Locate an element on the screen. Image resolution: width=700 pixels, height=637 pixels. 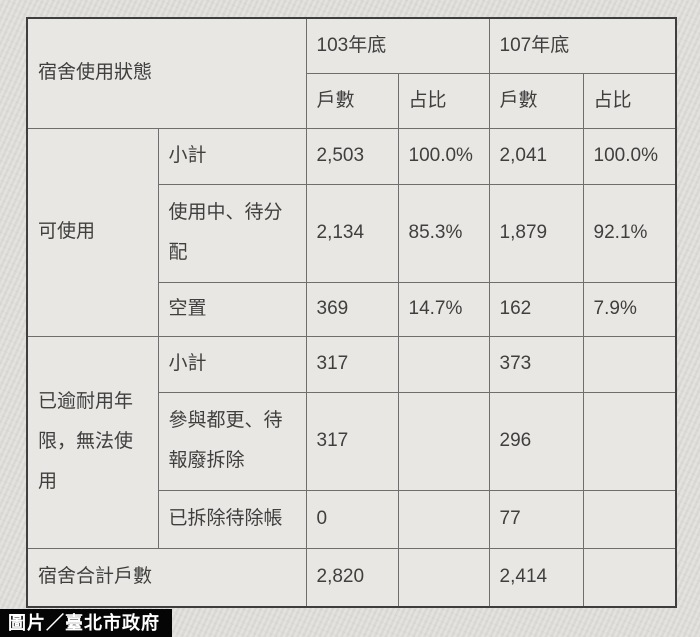
cell-value: 2,820 is located at coordinates (352, 577).